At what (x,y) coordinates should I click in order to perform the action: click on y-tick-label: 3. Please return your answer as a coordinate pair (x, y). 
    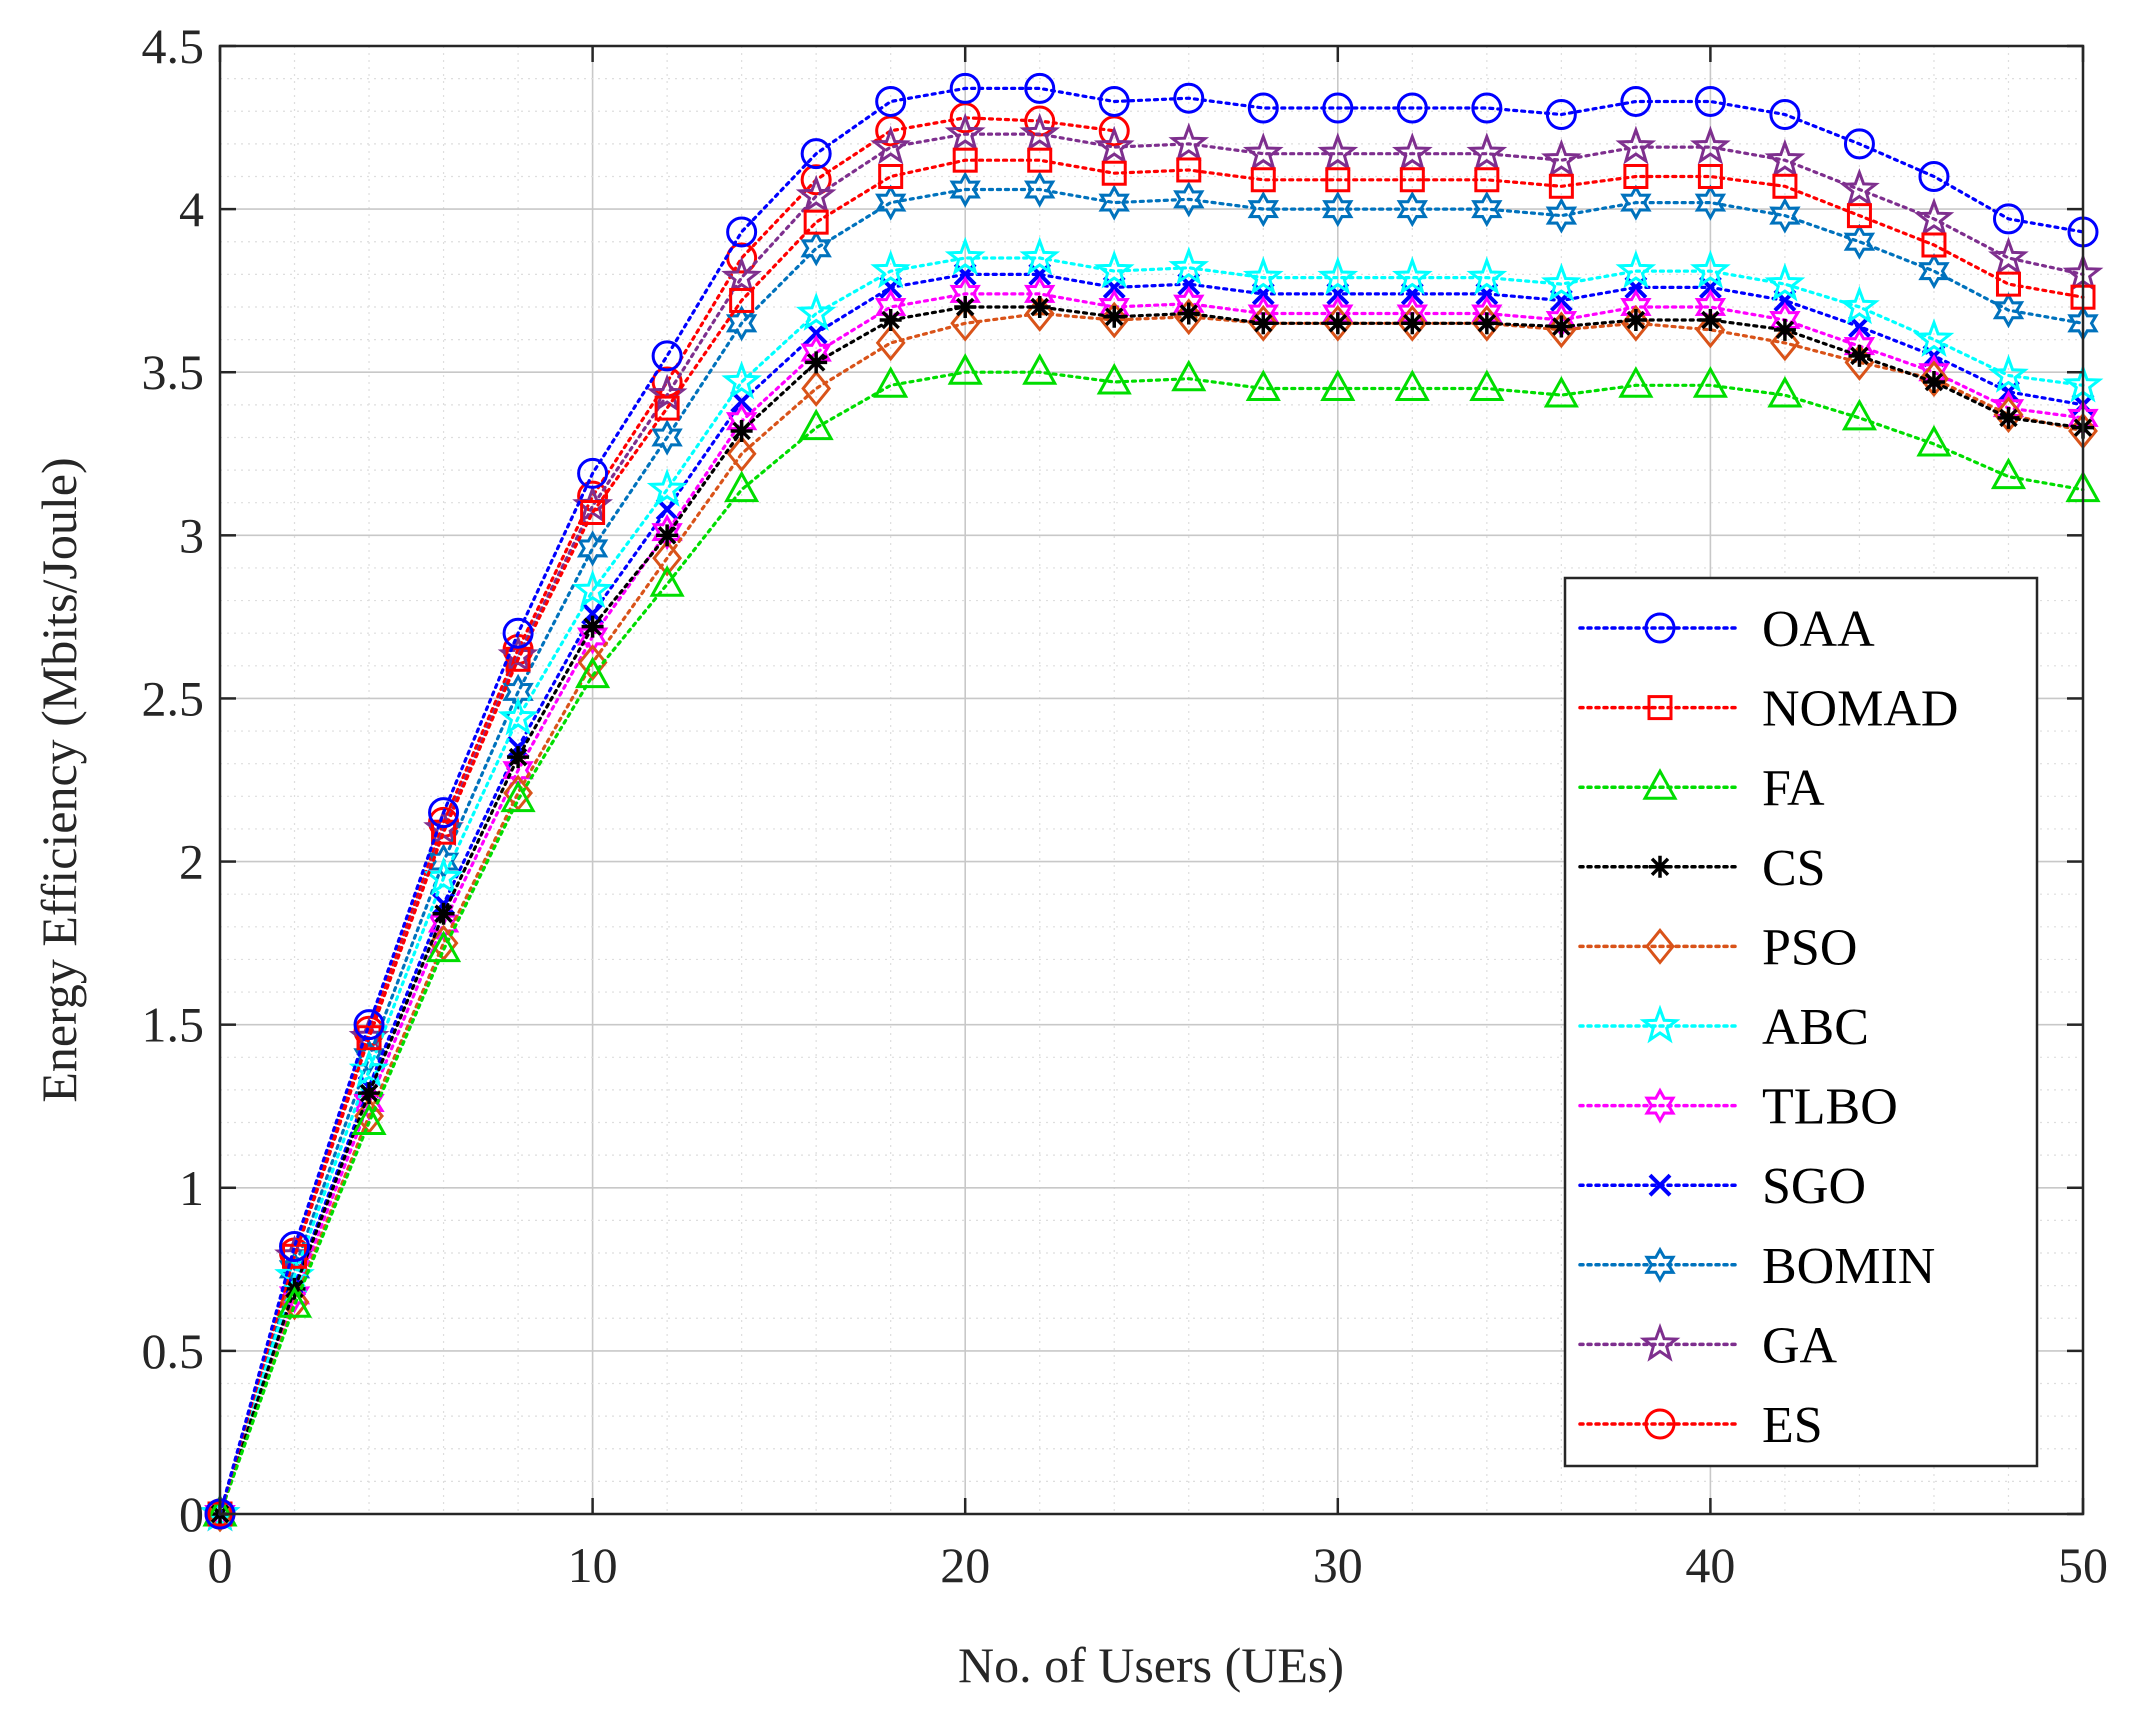
    Looking at the image, I should click on (191, 535).